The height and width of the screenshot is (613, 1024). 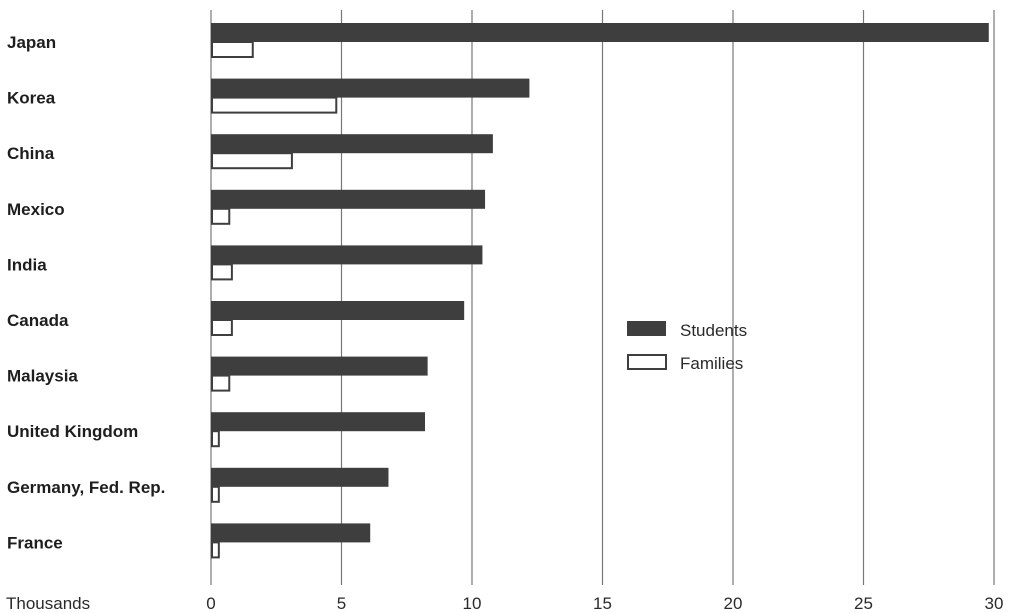 I want to click on category-label-mexico: Mexico, so click(x=36, y=209).